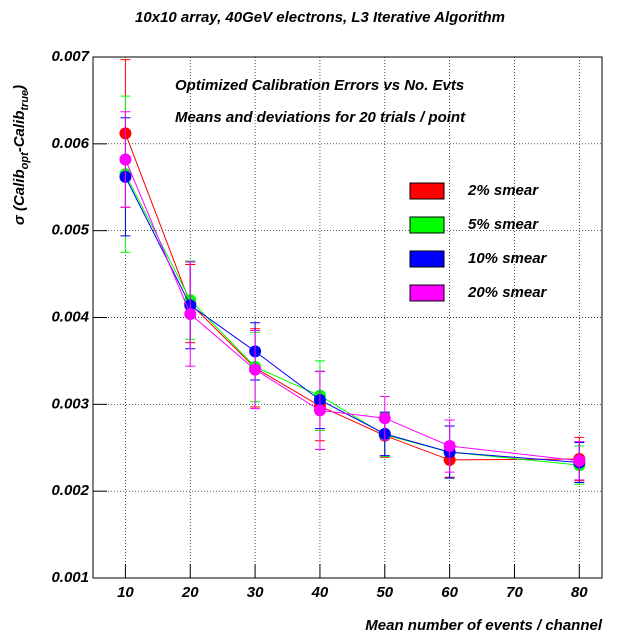 This screenshot has height=636, width=617. Describe the element at coordinates (507, 292) in the screenshot. I see `legend-label: 20% smear` at that location.